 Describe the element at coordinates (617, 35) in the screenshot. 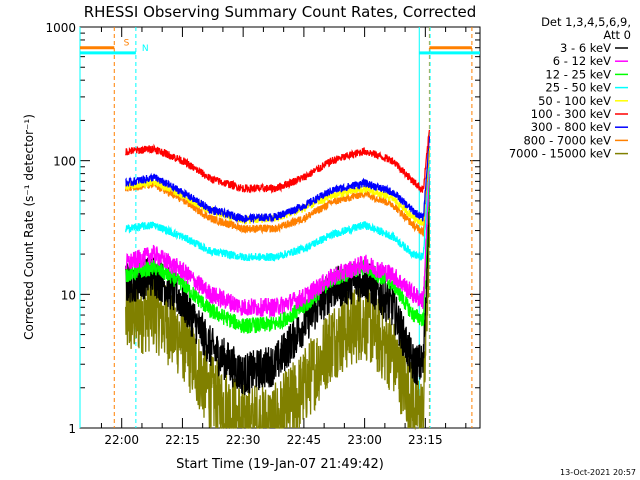

I see `legend-header-line: Att 0` at that location.